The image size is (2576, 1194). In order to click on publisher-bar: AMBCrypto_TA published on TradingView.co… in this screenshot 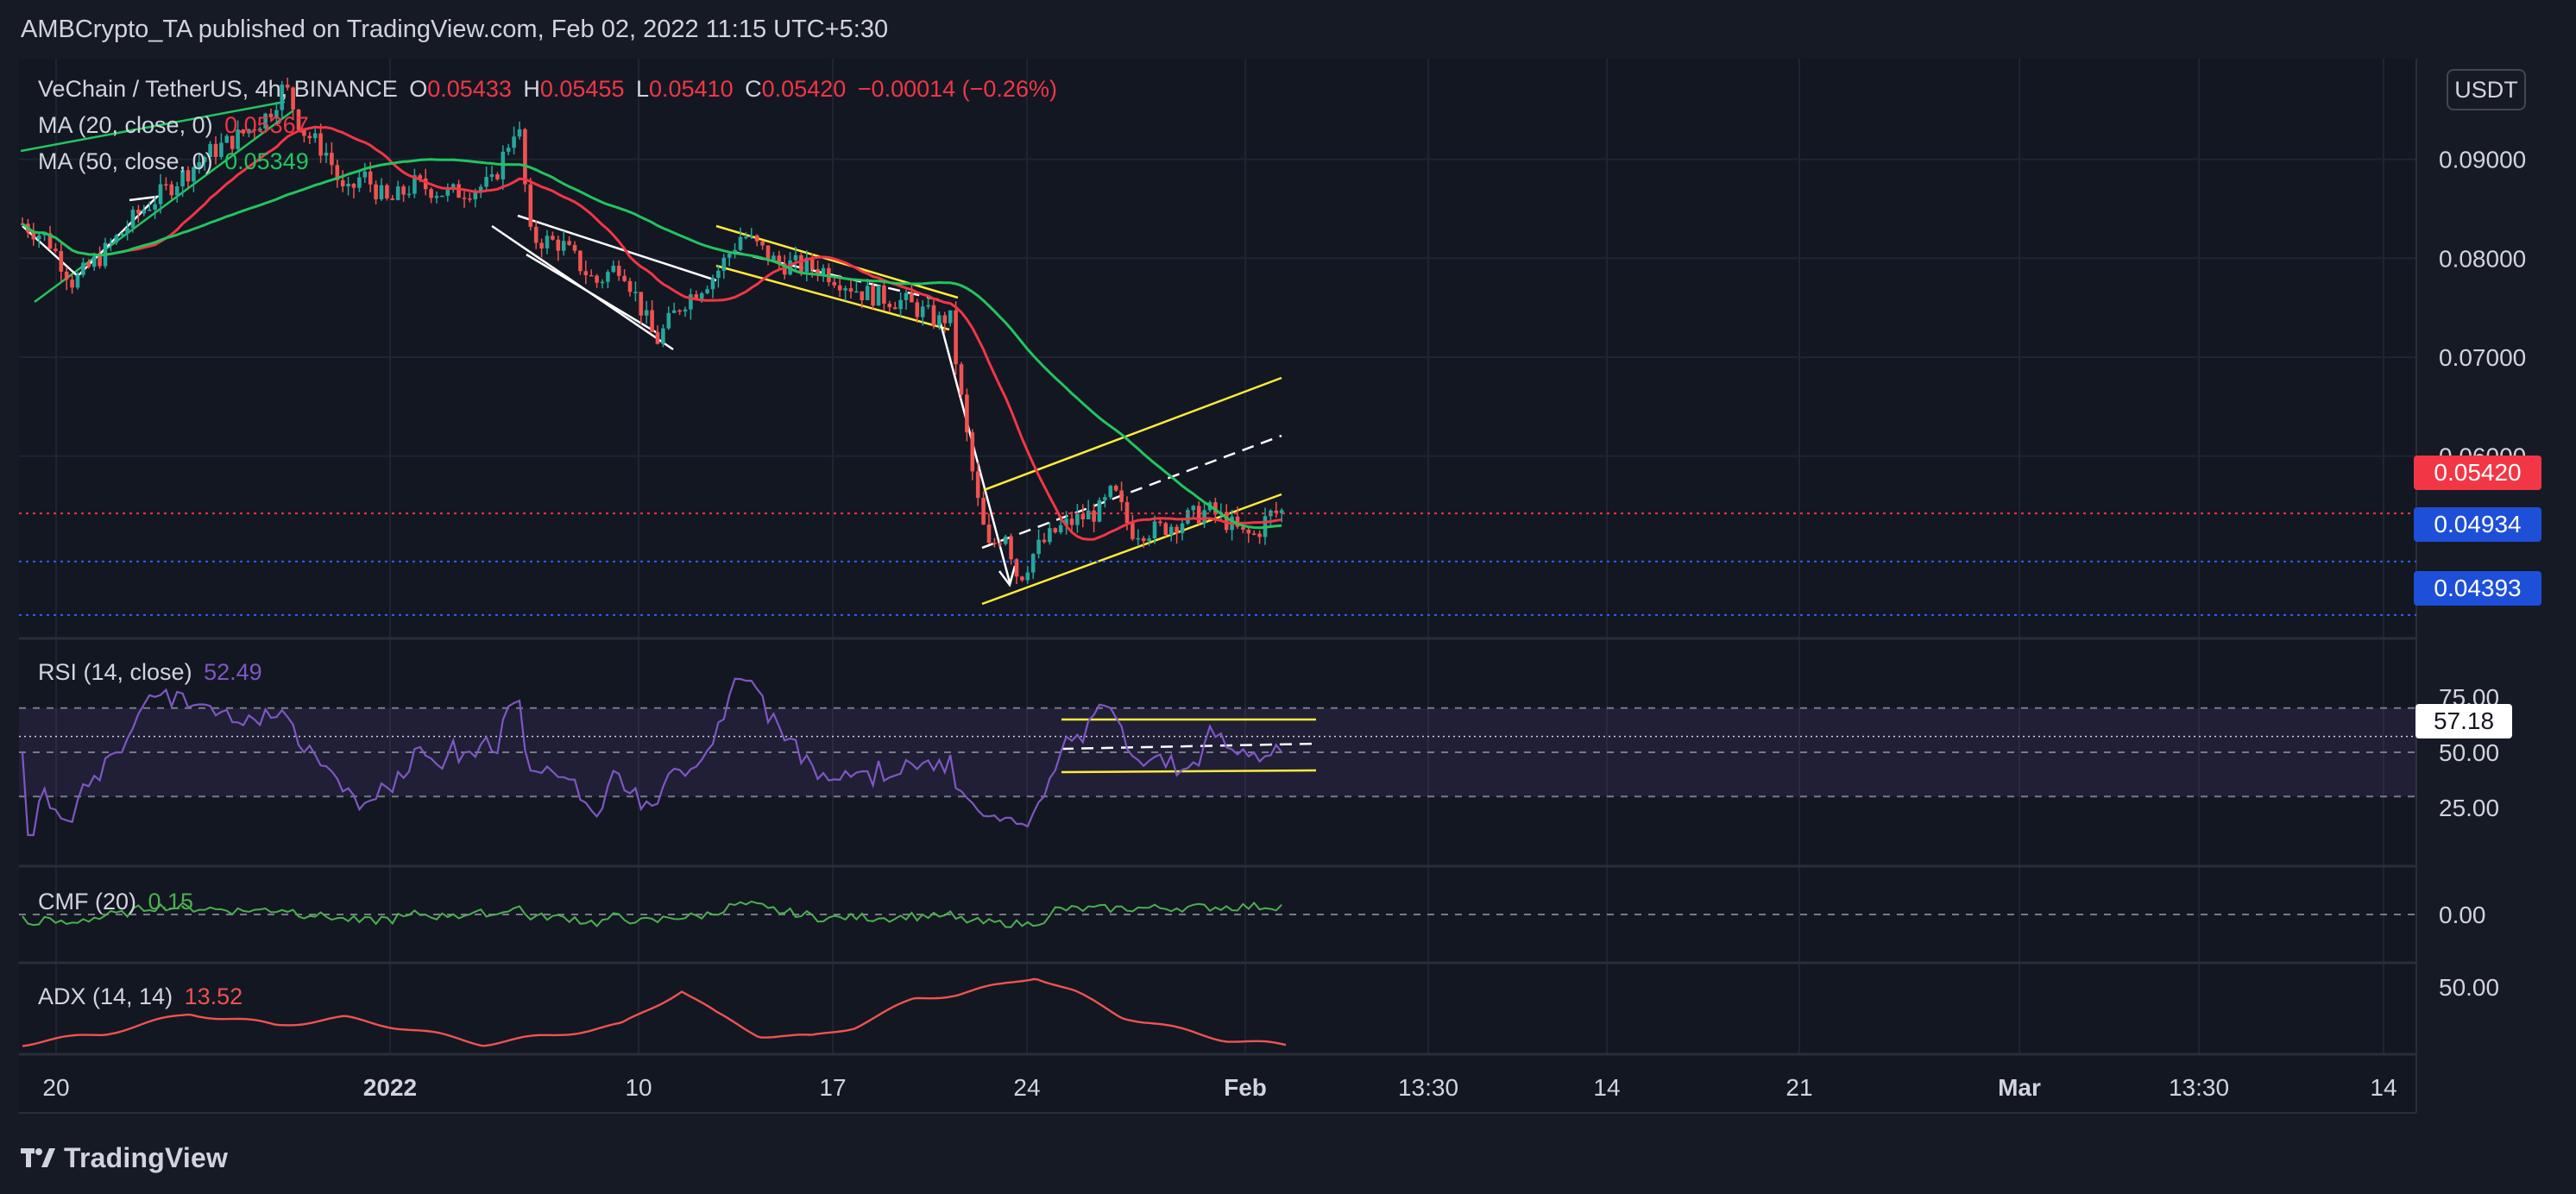, I will do `click(1288, 29)`.